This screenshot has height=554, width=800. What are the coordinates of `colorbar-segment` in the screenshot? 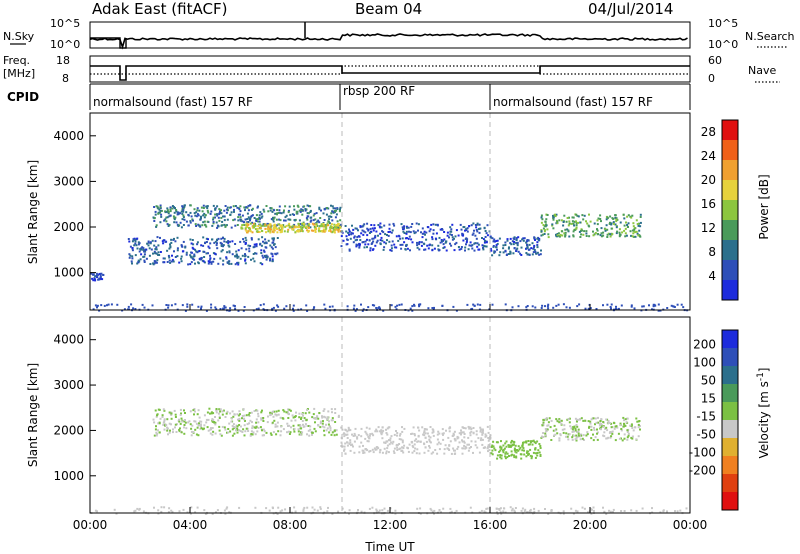 It's located at (730, 210).